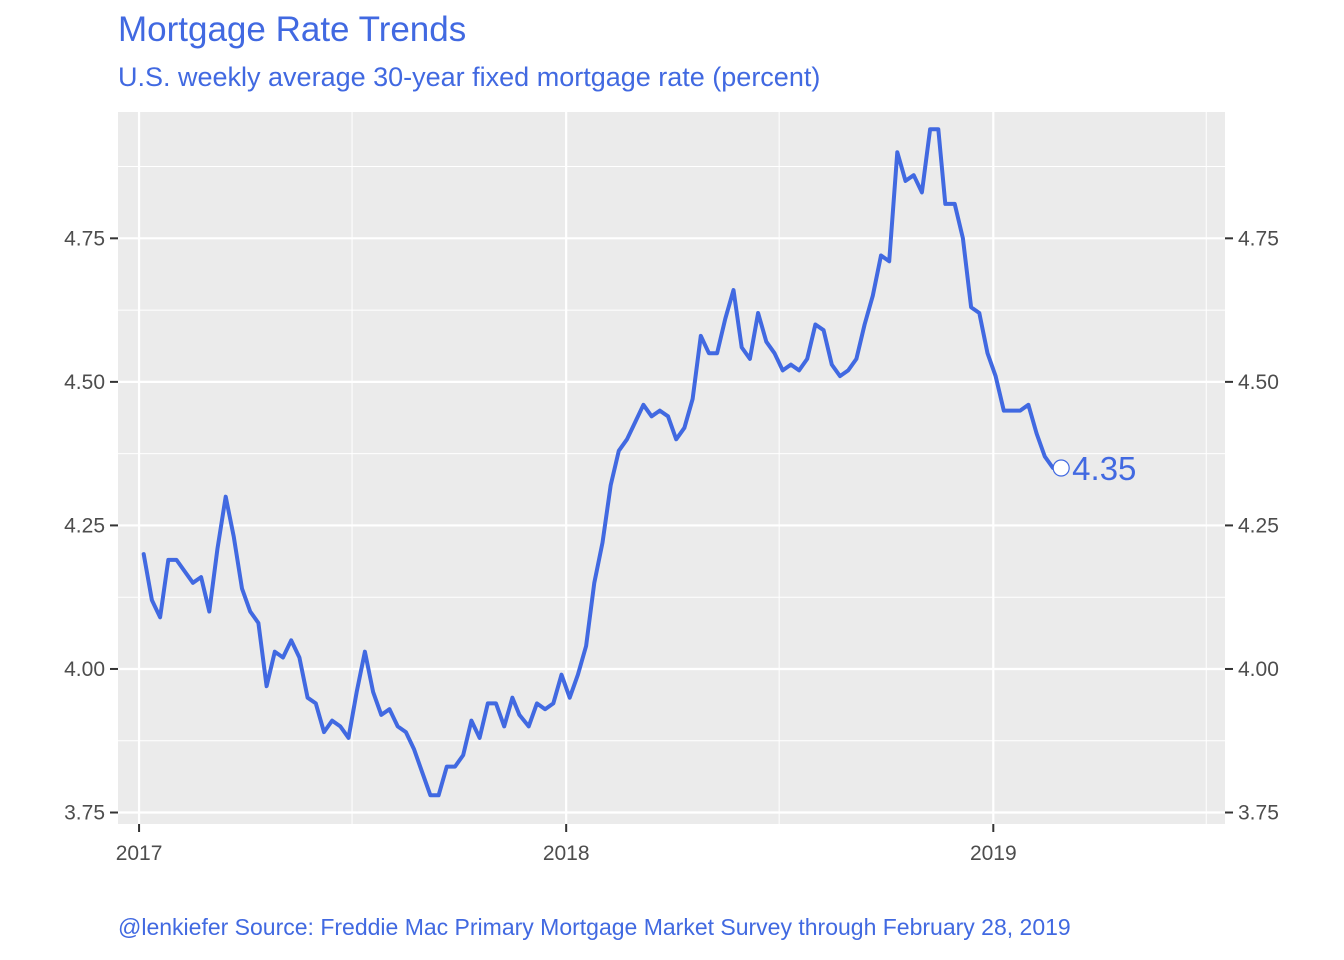  What do you see at coordinates (139, 853) in the screenshot?
I see `x-tick-label: 2017` at bounding box center [139, 853].